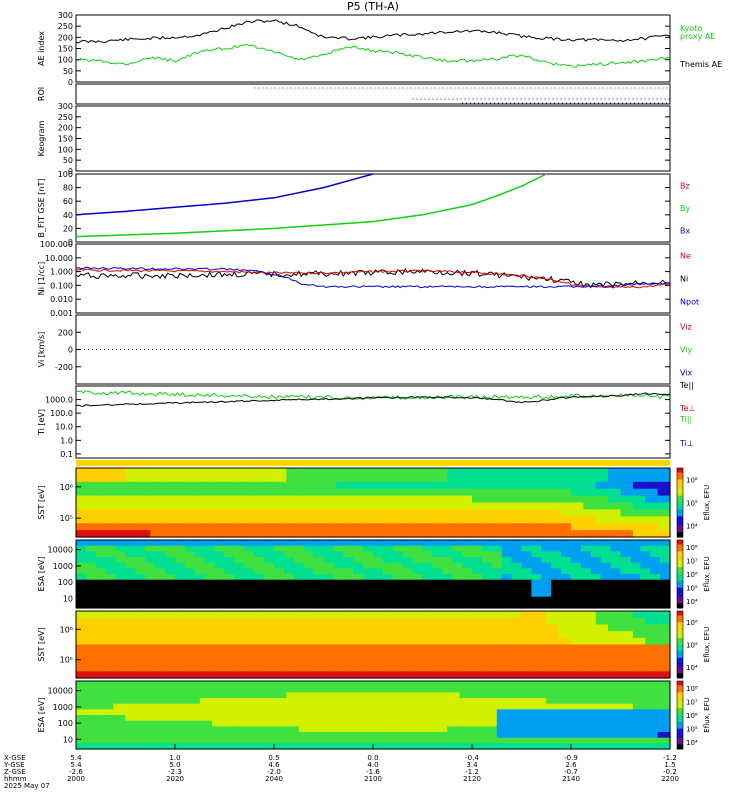  Describe the element at coordinates (686, 350) in the screenshot. I see `legend-vi-1: Viy` at that location.